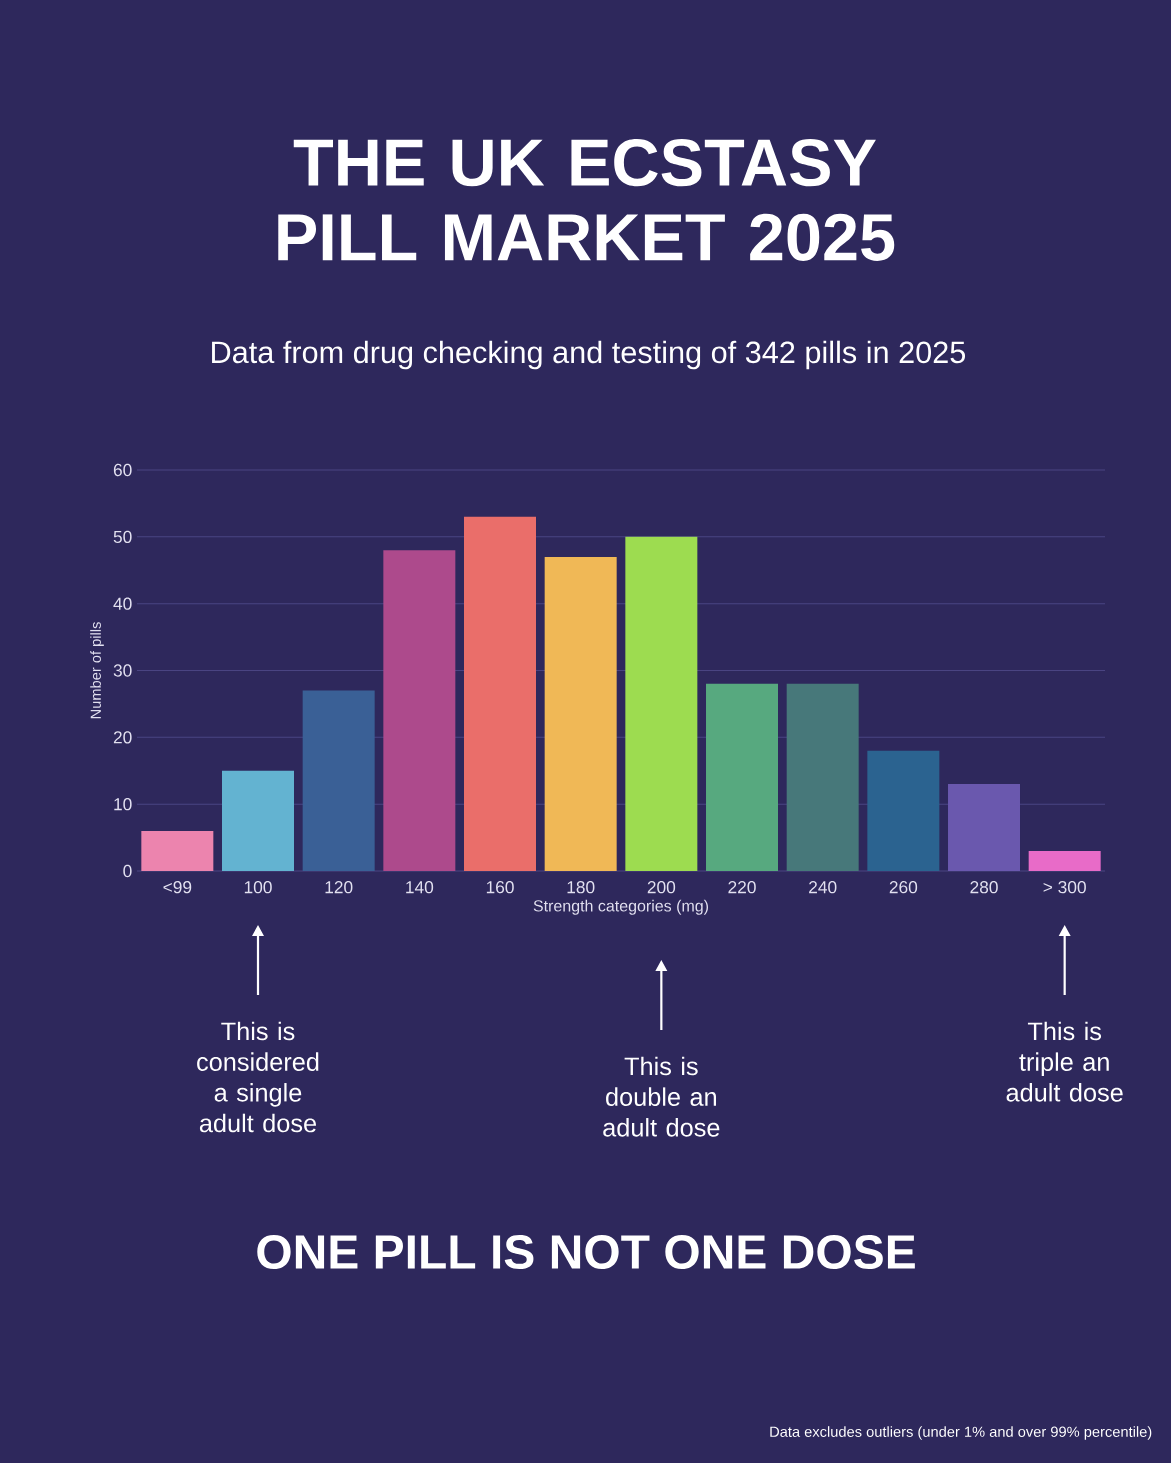 The width and height of the screenshot is (1171, 1463). What do you see at coordinates (586, 1252) in the screenshot?
I see `text: ONE PILL IS NOT ONE DOSE` at bounding box center [586, 1252].